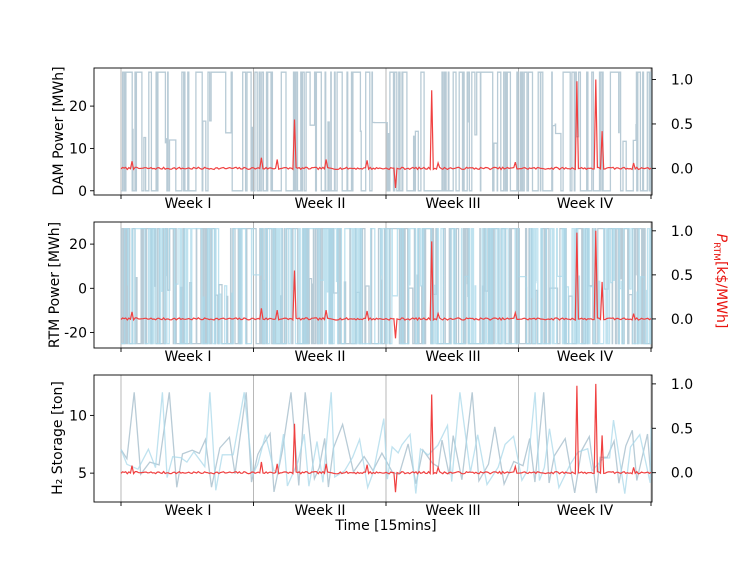  I want to click on x-axis-label: Time [15mins], so click(385, 526).